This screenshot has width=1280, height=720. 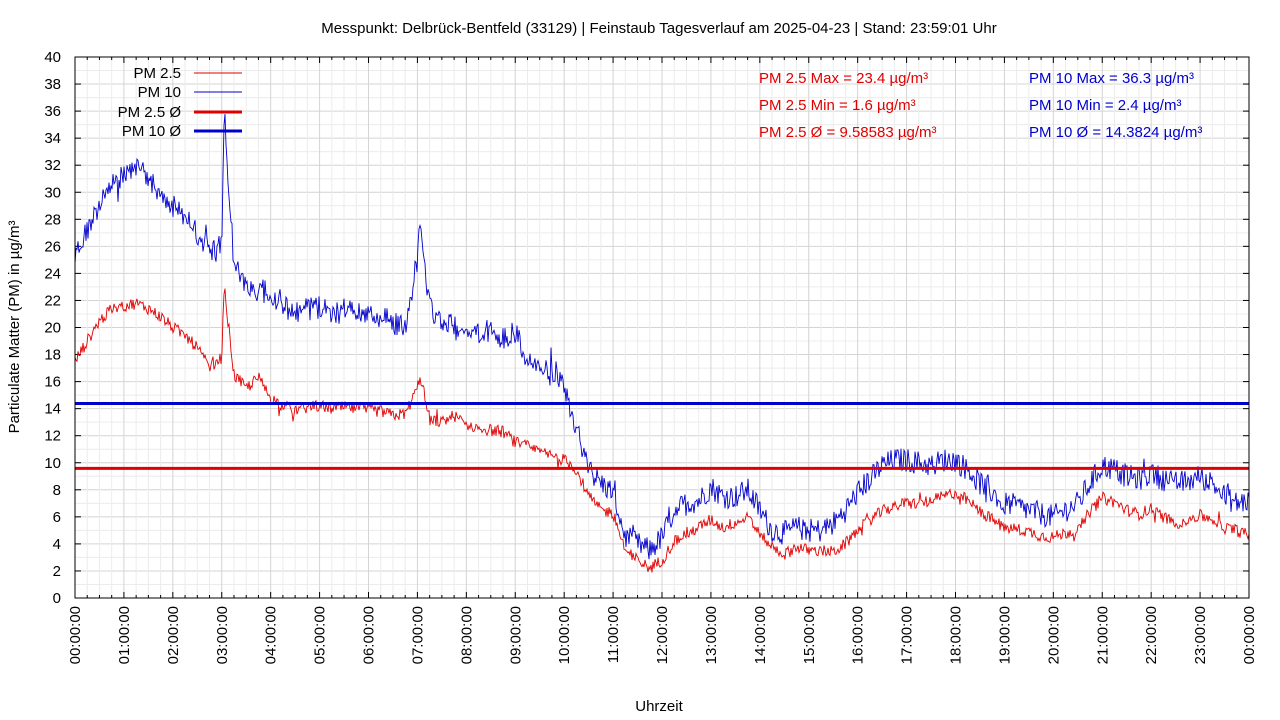 What do you see at coordinates (760, 635) in the screenshot?
I see `x-tick-label: 14:00:00` at bounding box center [760, 635].